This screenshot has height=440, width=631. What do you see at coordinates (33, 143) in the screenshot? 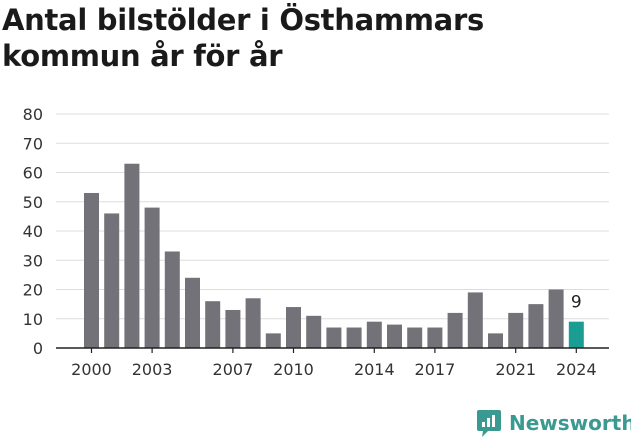
I see `y-tick-label: 70` at bounding box center [33, 143].